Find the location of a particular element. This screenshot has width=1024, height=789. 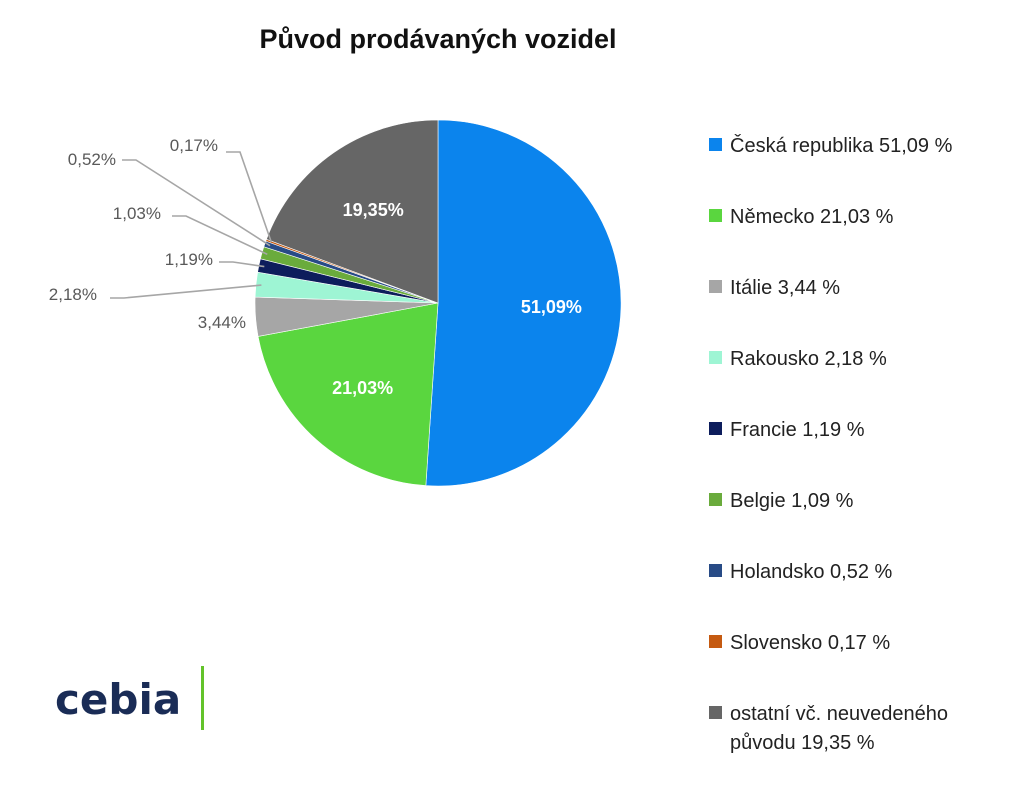

slice-data-label: 19,35% is located at coordinates (373, 210).